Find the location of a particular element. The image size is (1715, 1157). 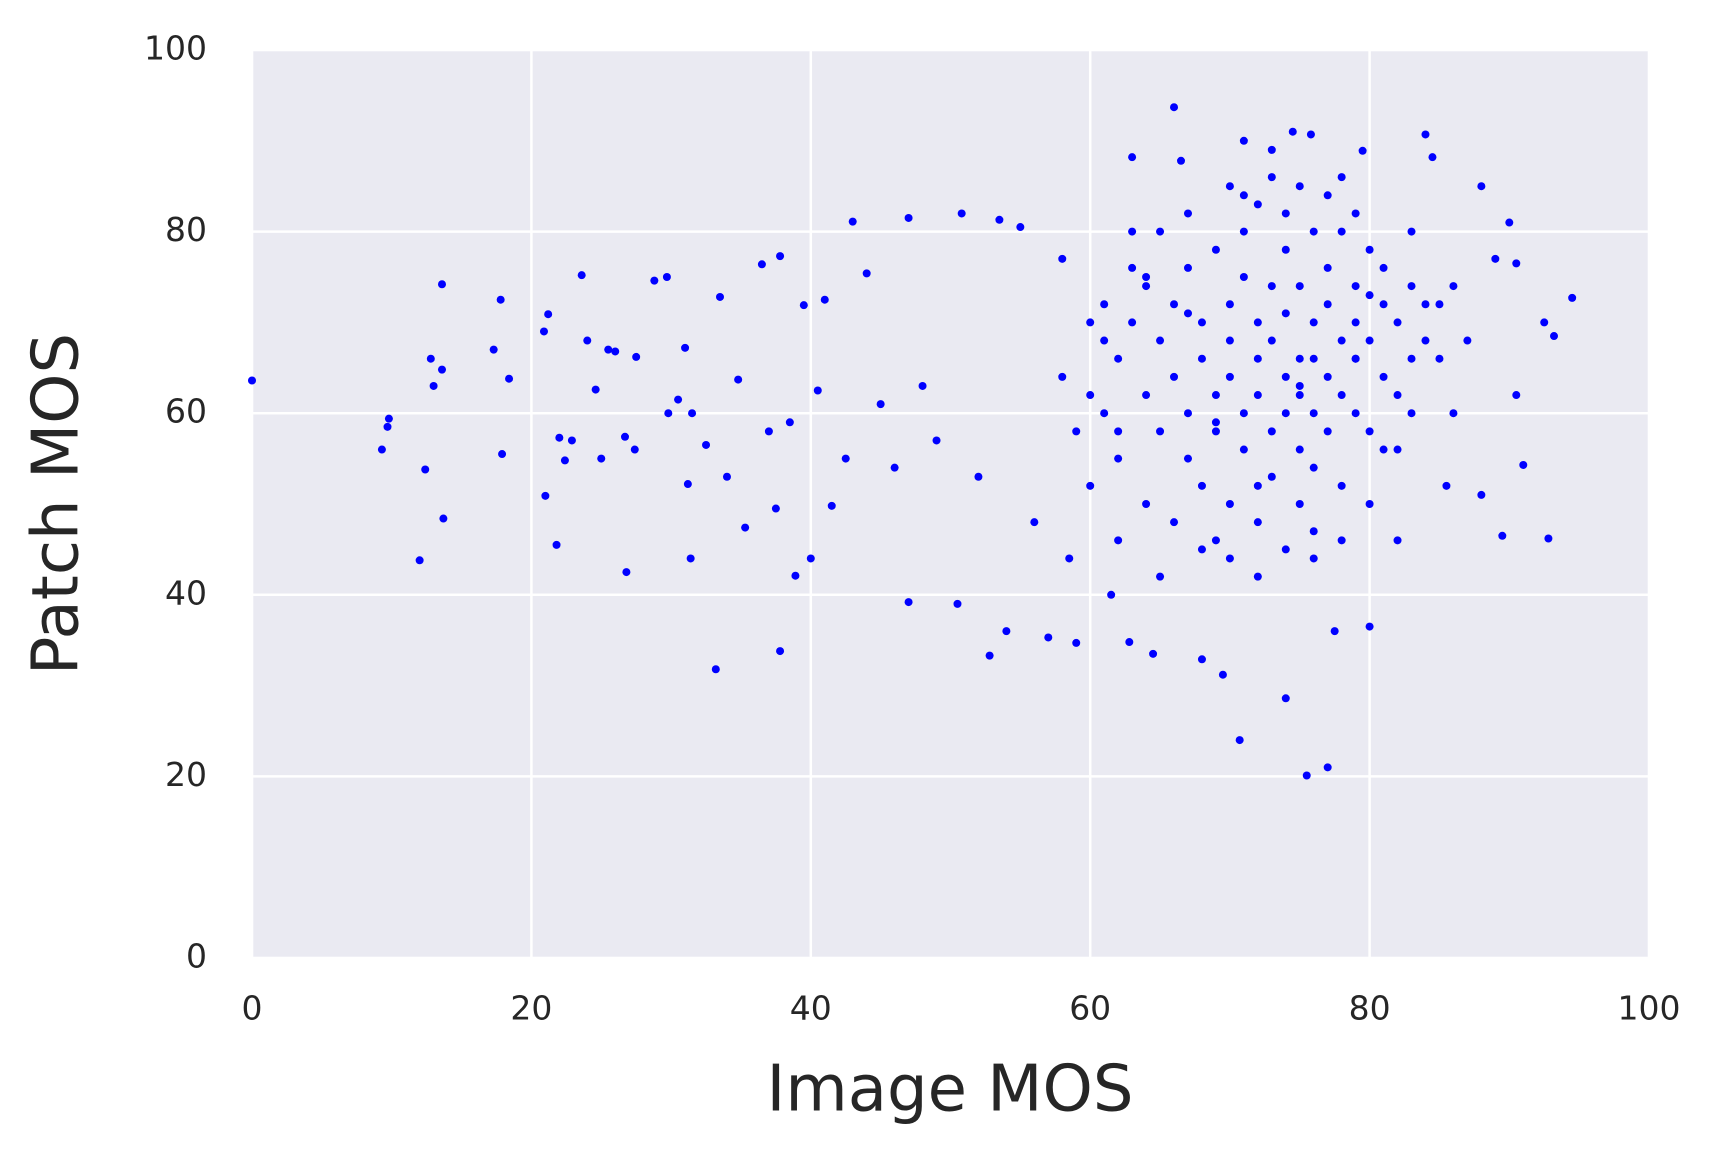

y-tick-label: 20 is located at coordinates (186, 774).